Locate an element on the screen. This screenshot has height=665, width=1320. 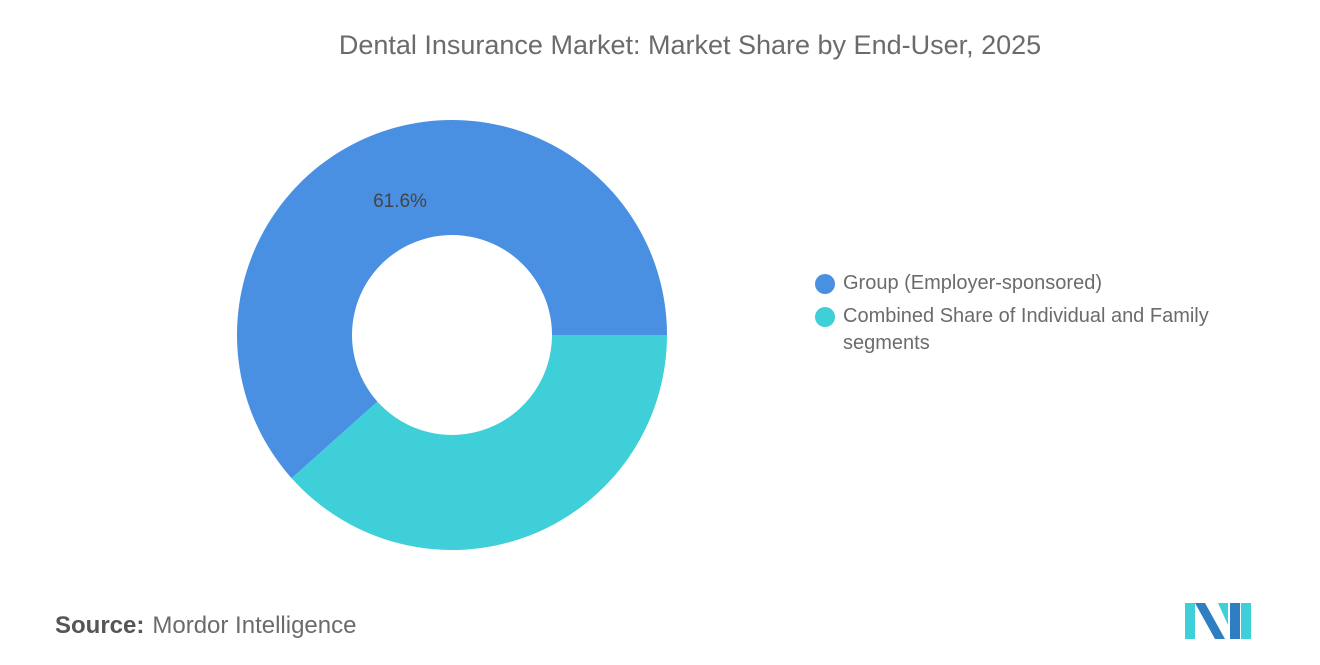
source-value: Mordor Intelligence is located at coordinates (254, 625).